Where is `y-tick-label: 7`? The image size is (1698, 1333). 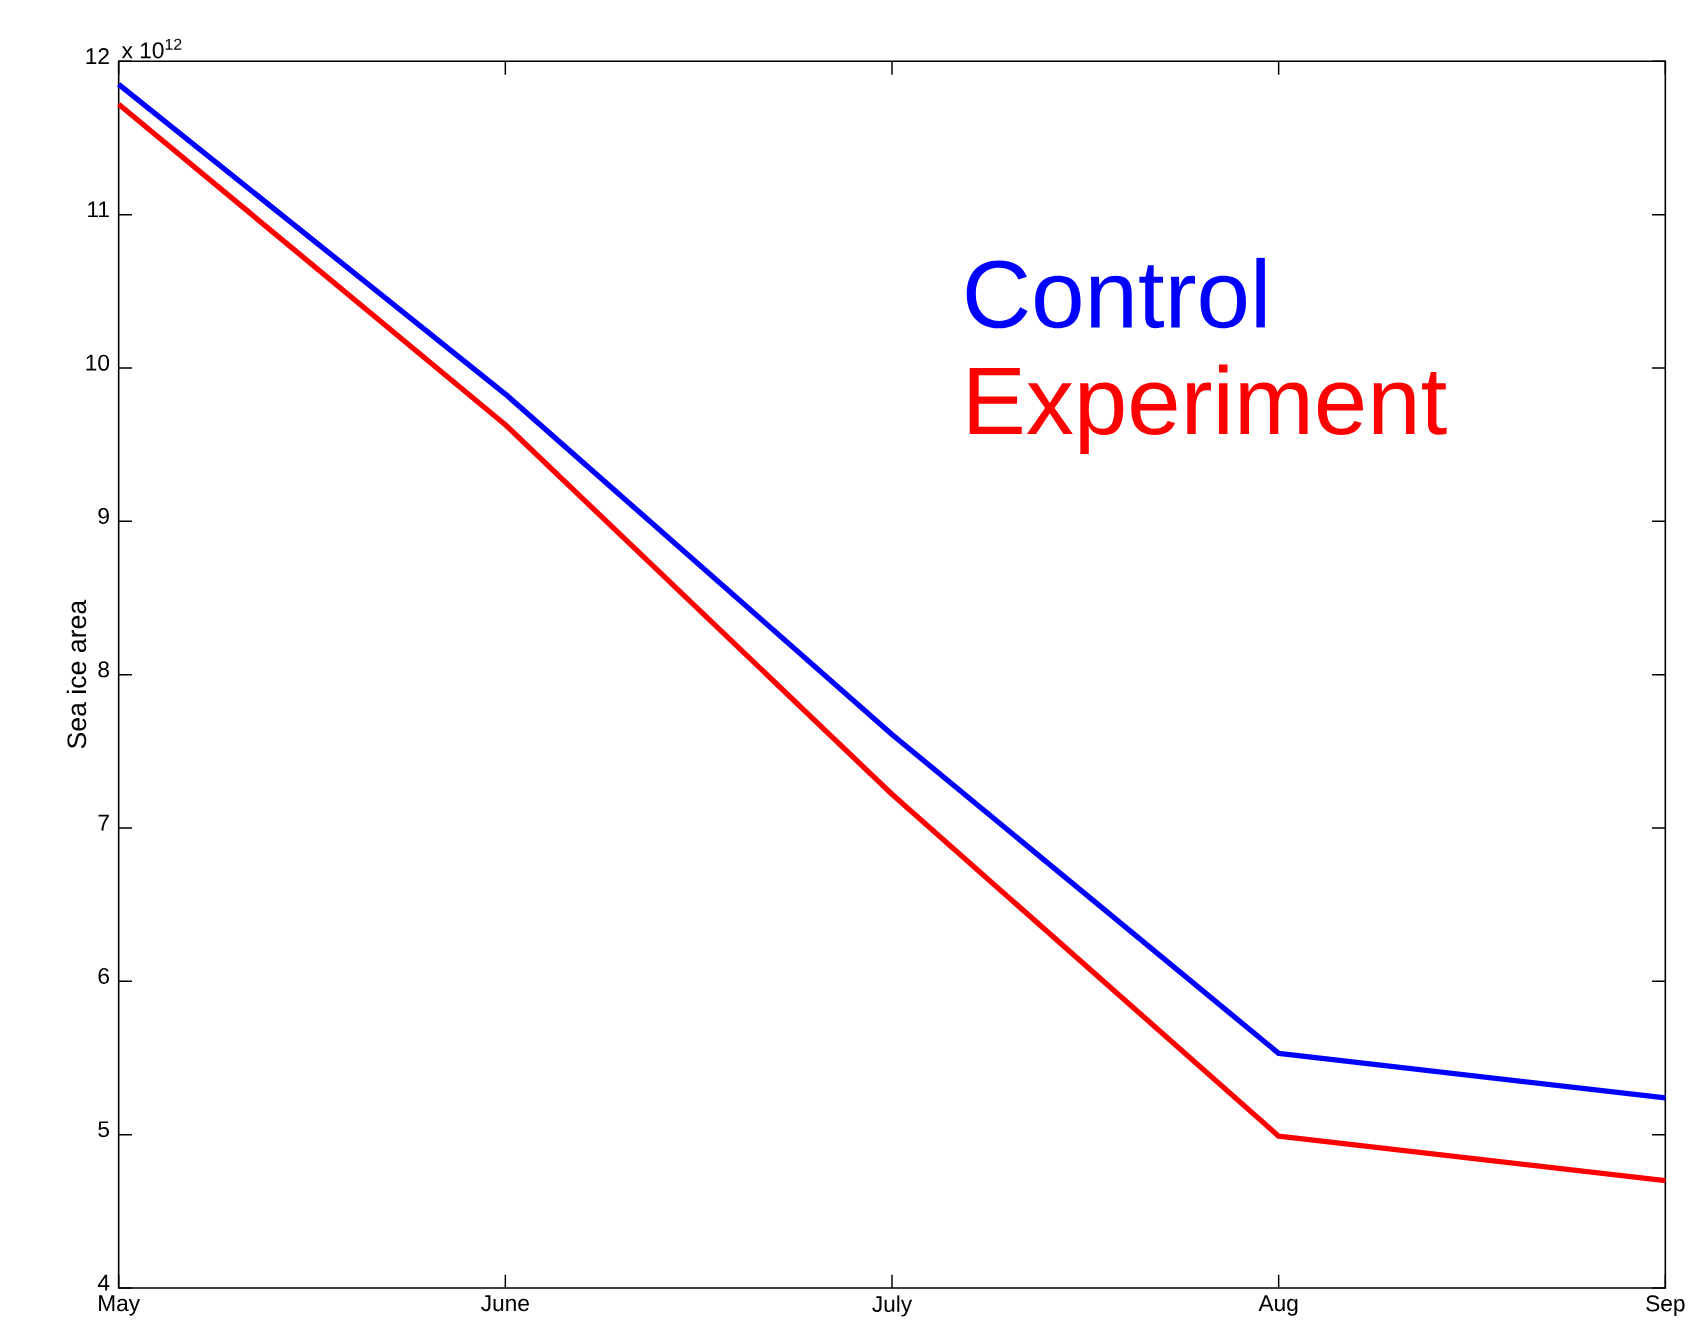 y-tick-label: 7 is located at coordinates (103, 822).